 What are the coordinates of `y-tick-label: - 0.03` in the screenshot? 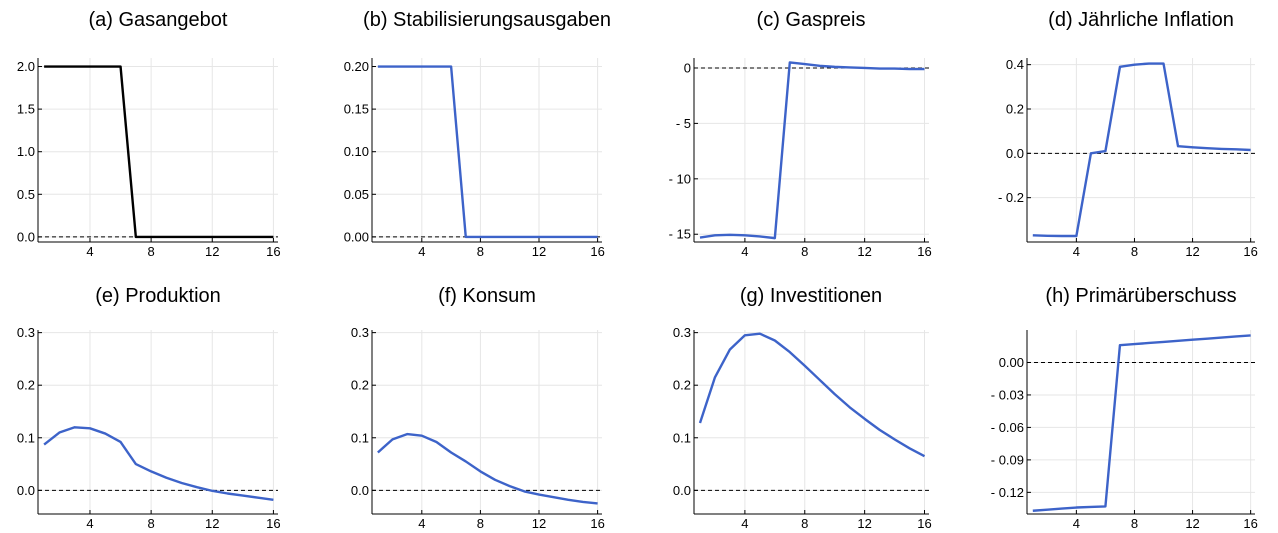 It's located at (1007, 394).